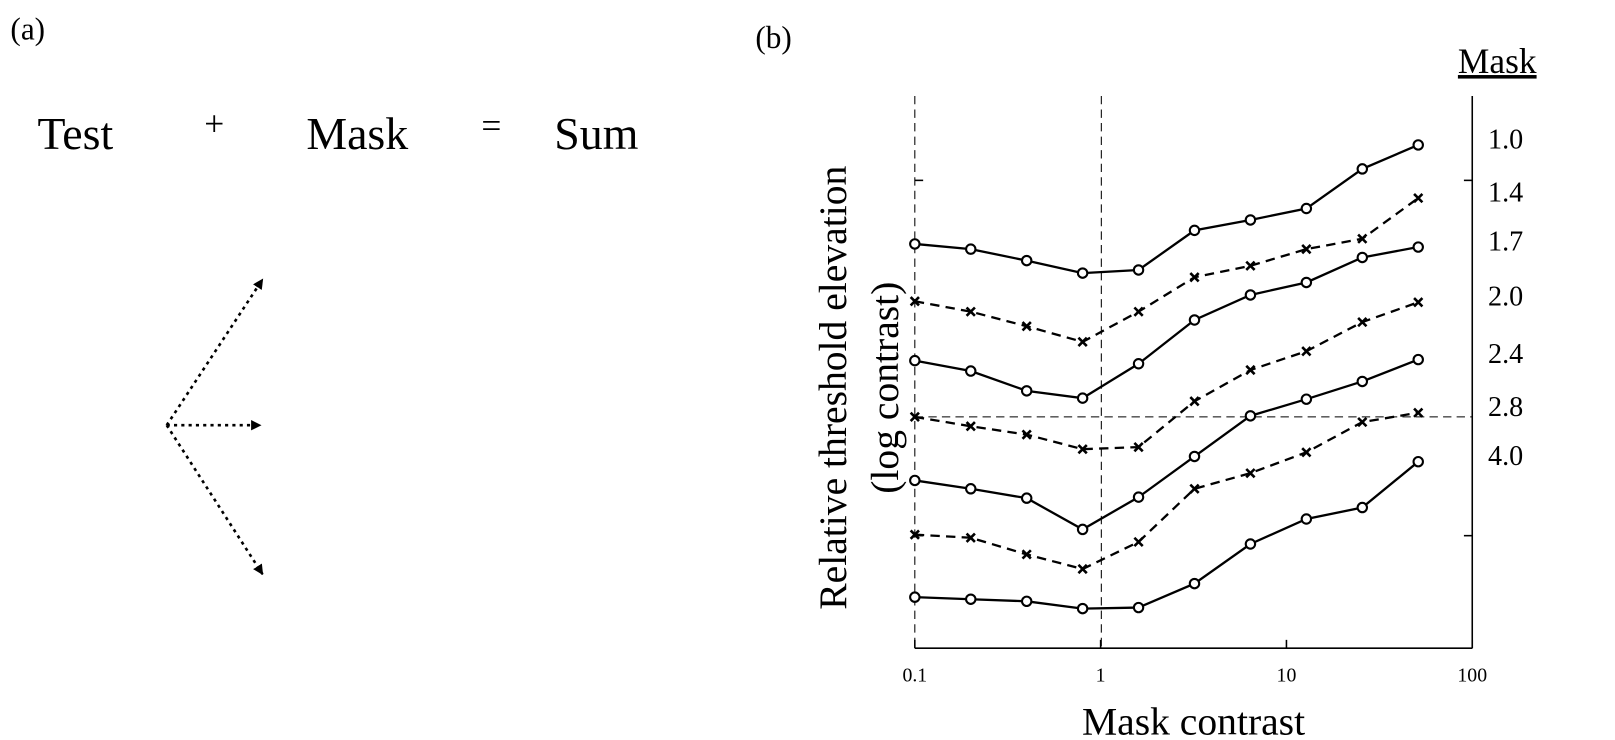 Image resolution: width=1615 pixels, height=740 pixels. I want to click on x-tick-label: 0.1, so click(914, 676).